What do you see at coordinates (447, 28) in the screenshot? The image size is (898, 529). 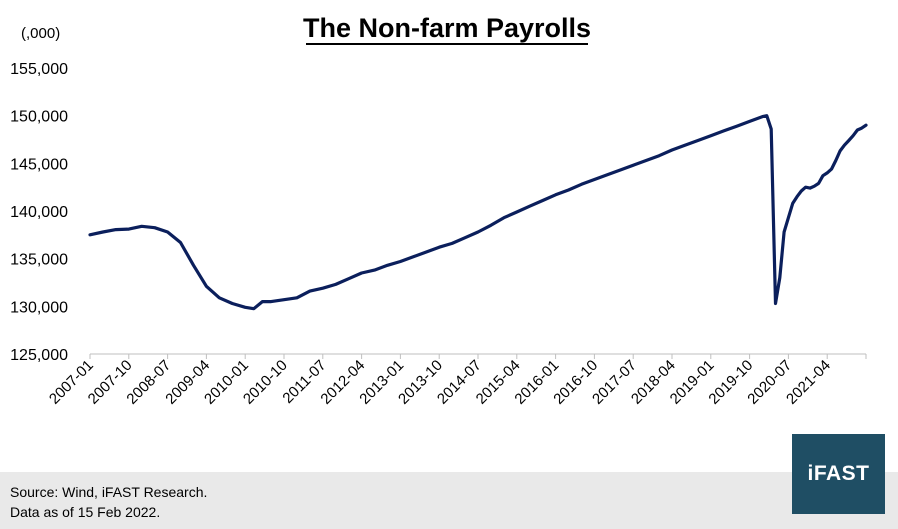 I see `chart-title: The Non-farm Payrolls` at bounding box center [447, 28].